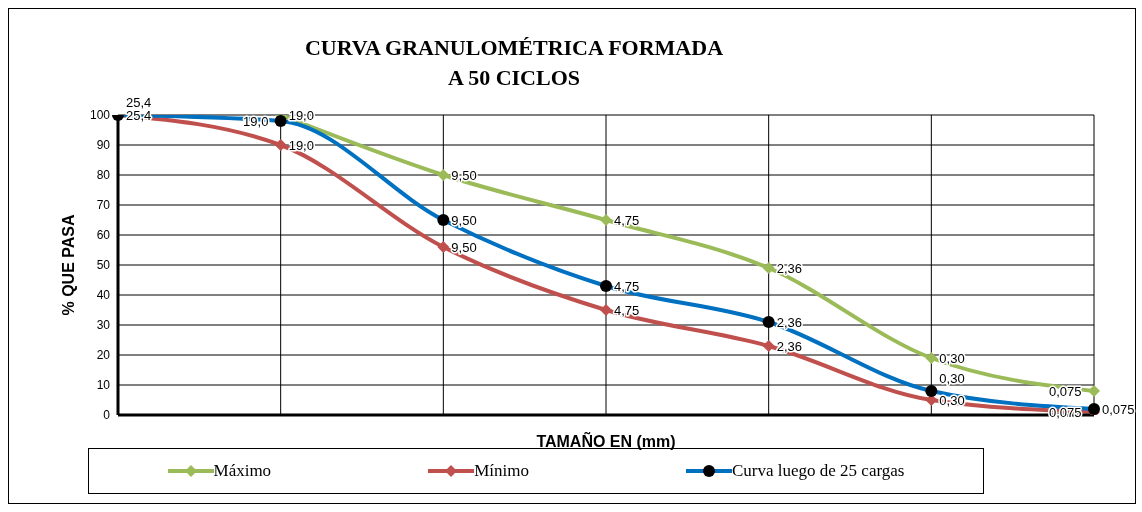 The image size is (1142, 512). Describe the element at coordinates (100, 115) in the screenshot. I see `y-tick-label: 100` at that location.